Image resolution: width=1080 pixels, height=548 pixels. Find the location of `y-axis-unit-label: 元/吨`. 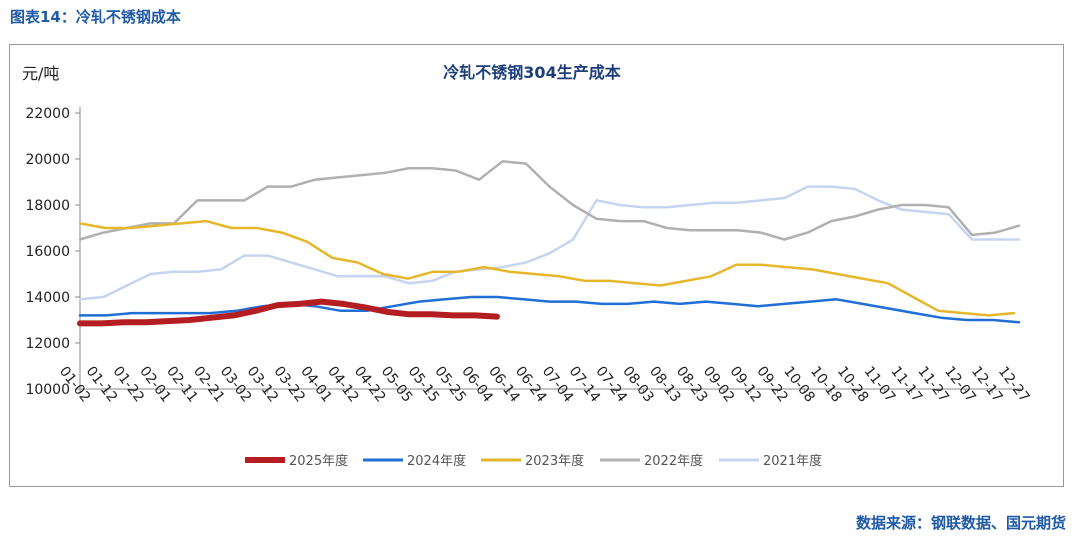

y-axis-unit-label: 元/吨 is located at coordinates (40, 73).